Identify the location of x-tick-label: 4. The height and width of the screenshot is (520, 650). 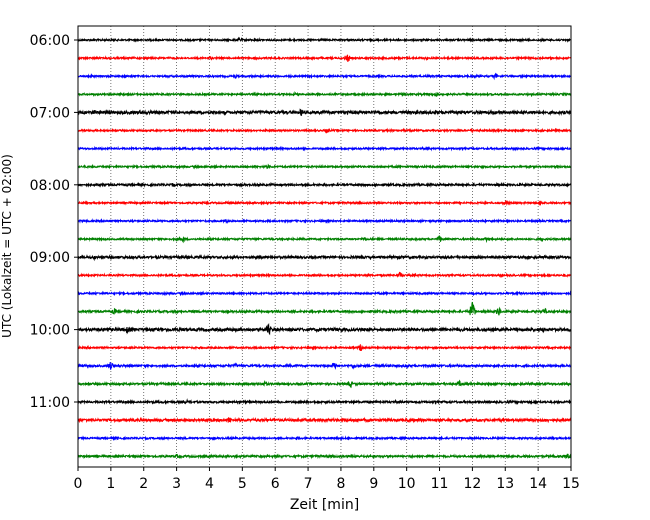
(209, 484).